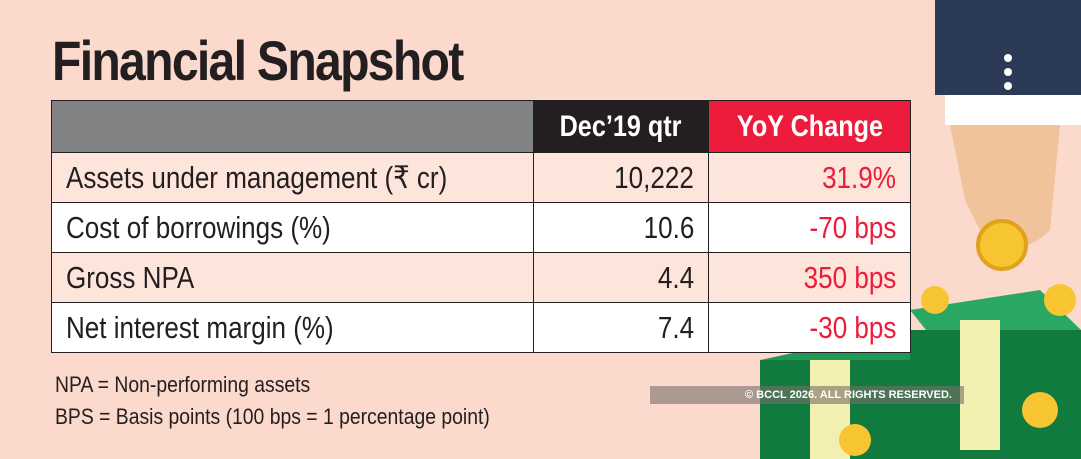 The height and width of the screenshot is (459, 1081). I want to click on header-yoy: YoY Change, so click(809, 126).